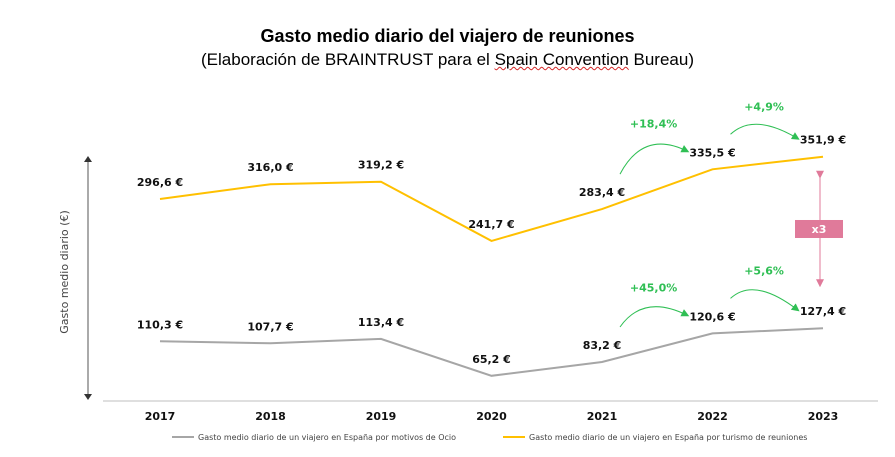 The image size is (895, 457). I want to click on data-label-1-0: 296,6 €, so click(160, 182).